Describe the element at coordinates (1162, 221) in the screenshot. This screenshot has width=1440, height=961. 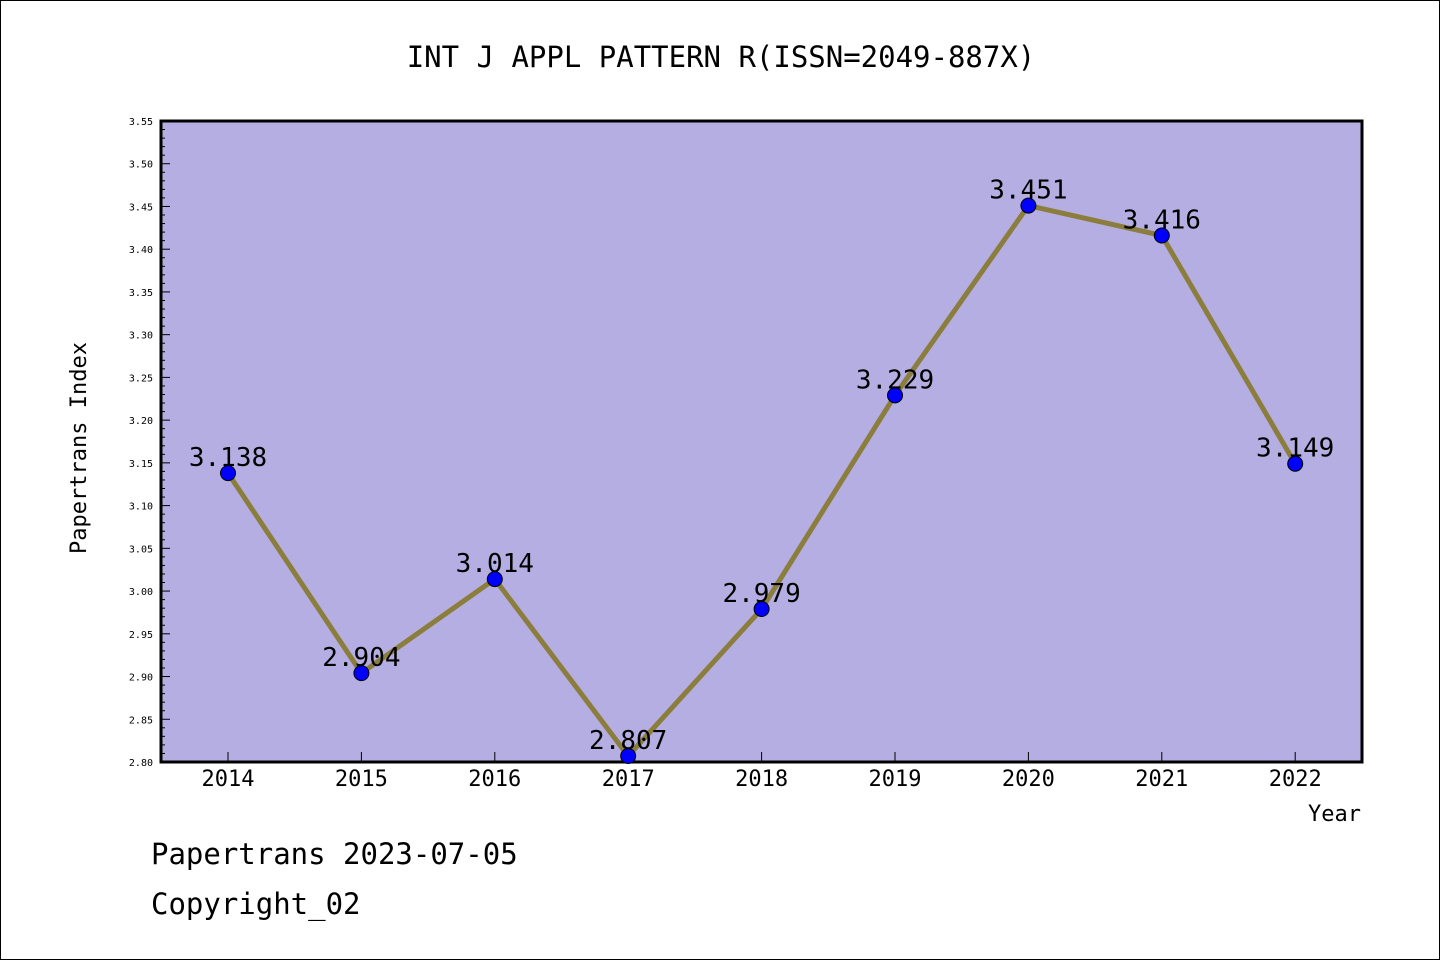
I see `data-label: 3.416` at that location.